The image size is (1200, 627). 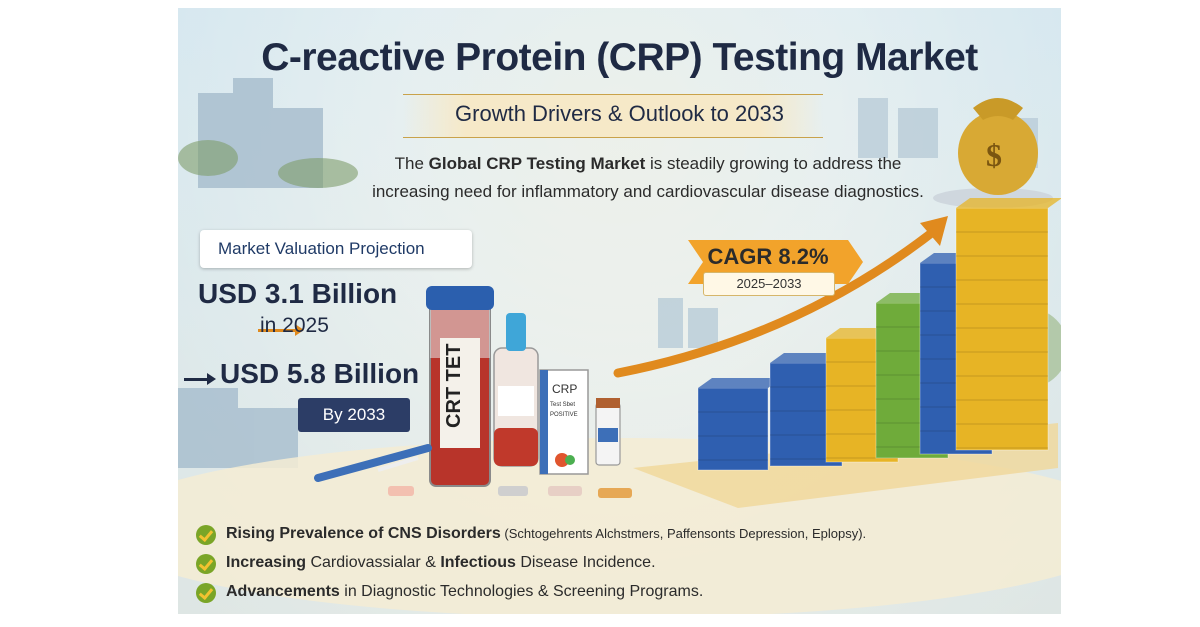 I want to click on subtitle-band, so click(x=613, y=116).